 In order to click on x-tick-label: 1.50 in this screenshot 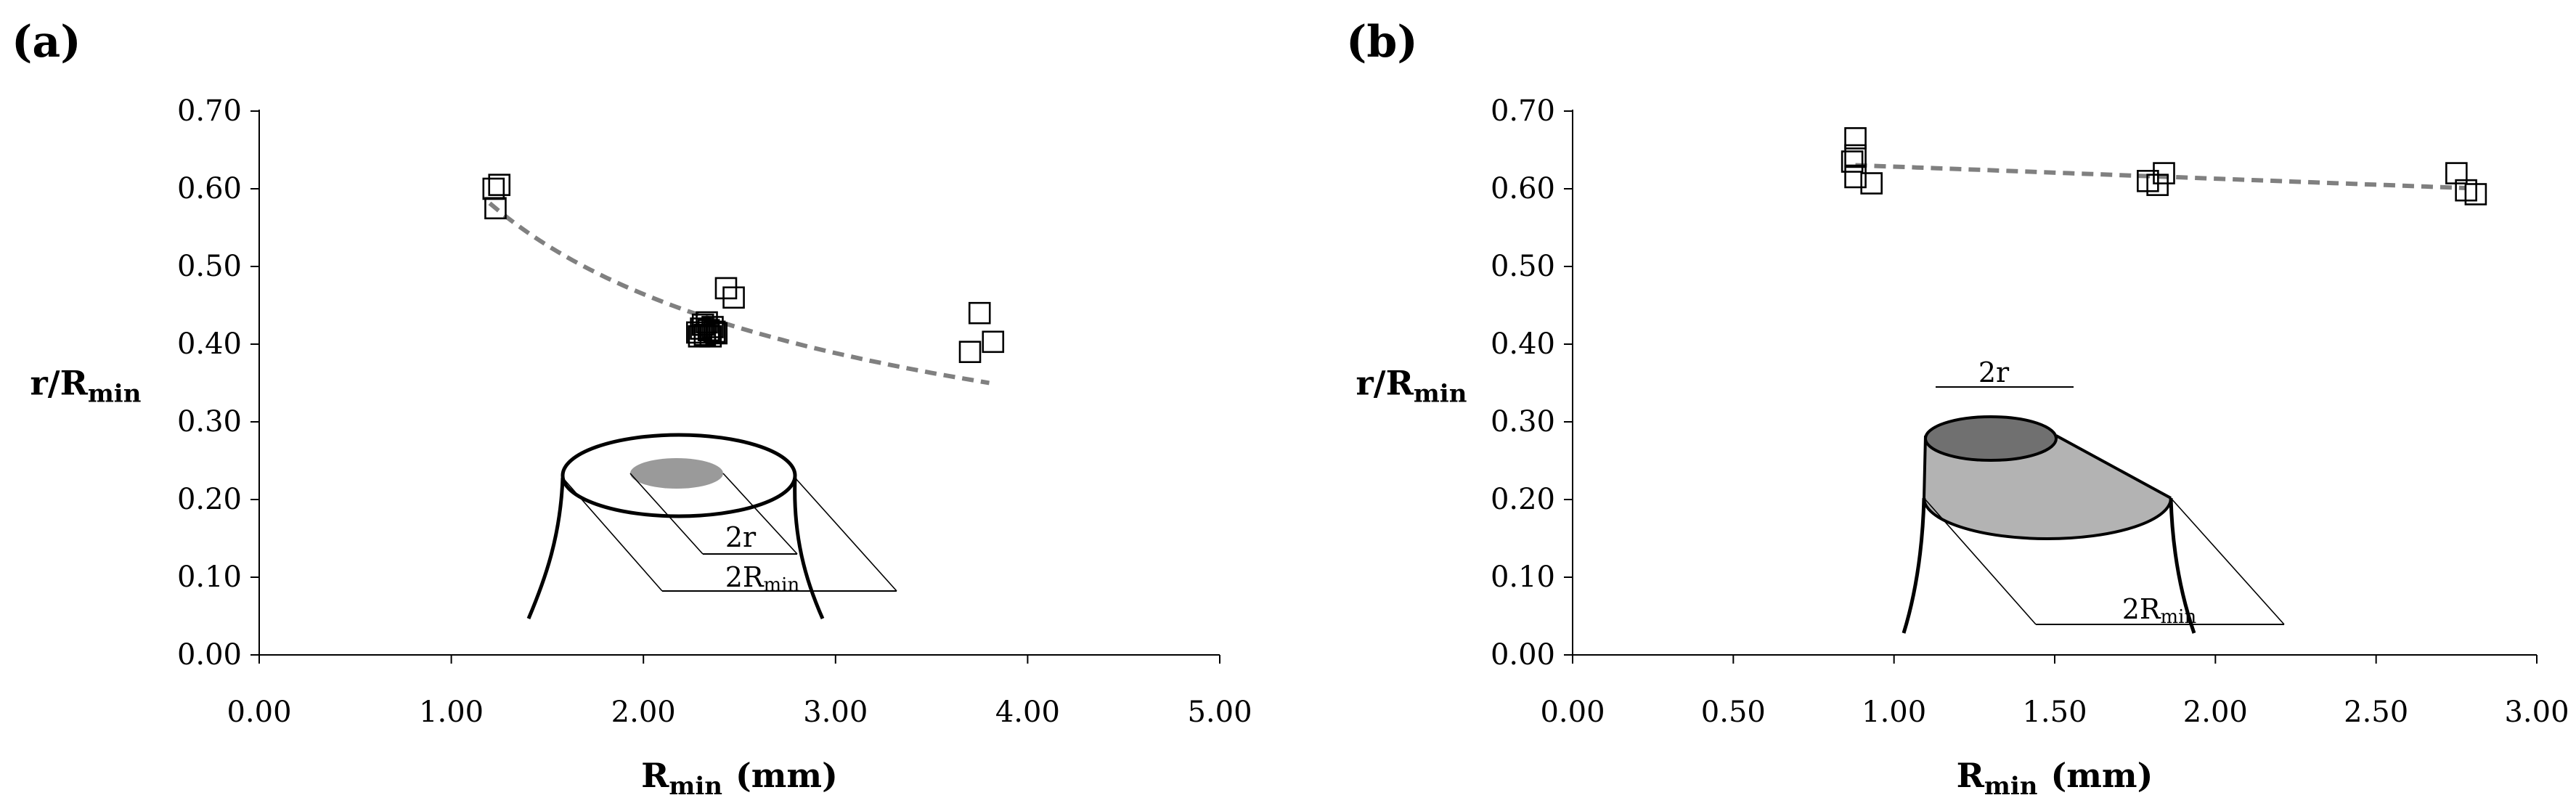, I will do `click(2054, 712)`.